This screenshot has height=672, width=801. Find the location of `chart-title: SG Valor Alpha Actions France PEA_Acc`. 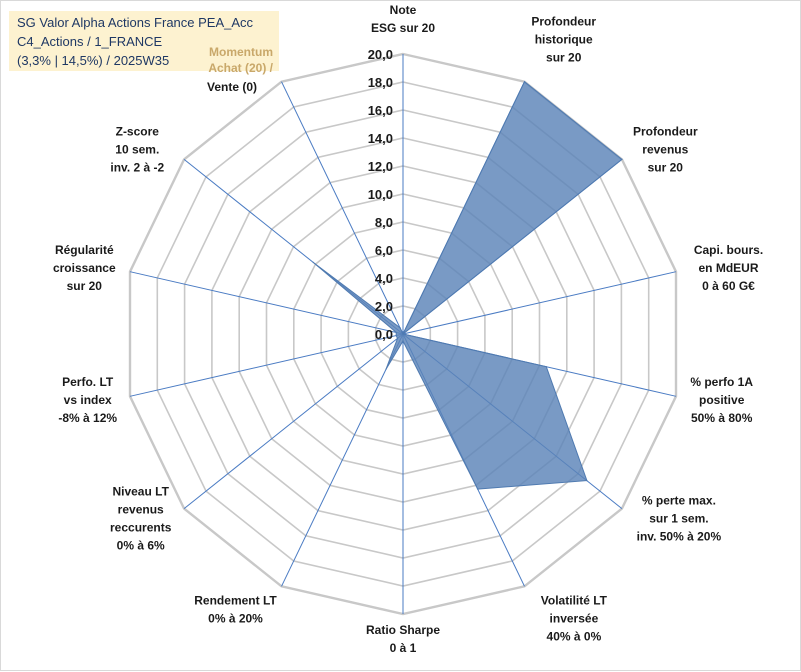

chart-title: SG Valor Alpha Actions France PEA_Acc is located at coordinates (135, 22).